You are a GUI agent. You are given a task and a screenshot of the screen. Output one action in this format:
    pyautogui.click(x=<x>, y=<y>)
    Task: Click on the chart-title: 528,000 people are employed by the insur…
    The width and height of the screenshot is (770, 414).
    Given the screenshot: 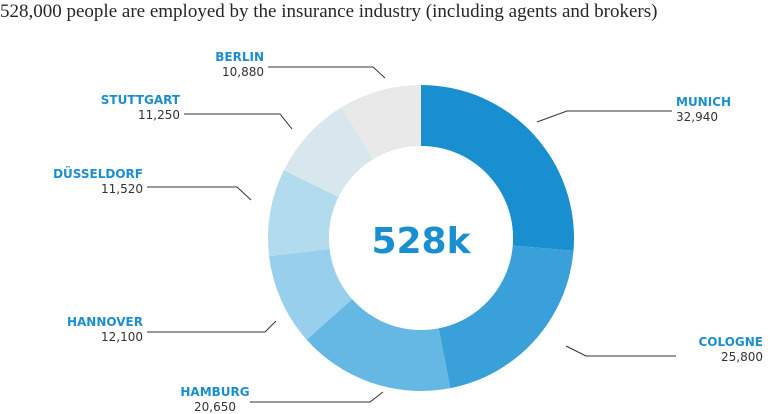 What is the action you would take?
    pyautogui.click(x=329, y=11)
    